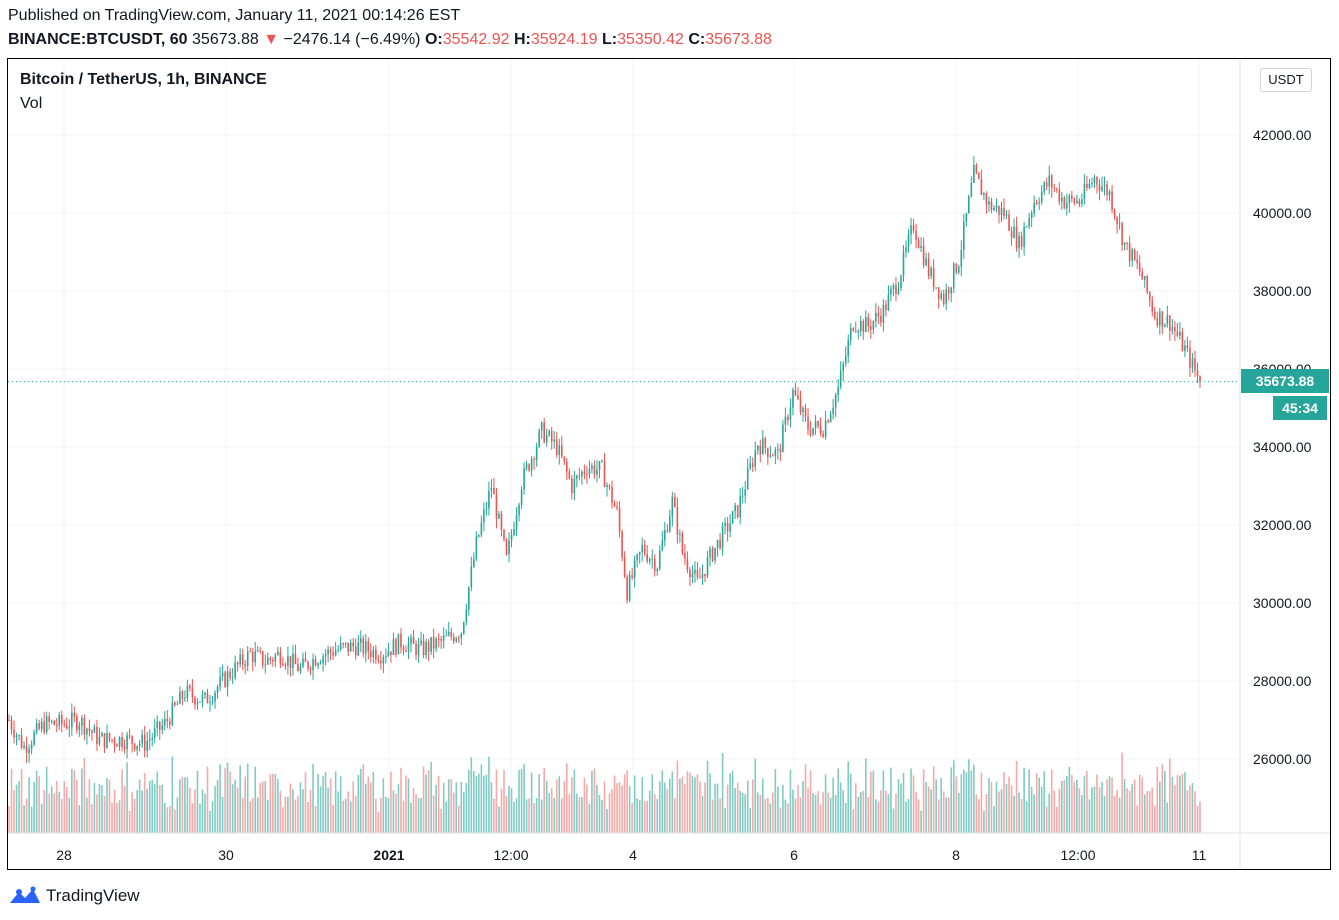 The image size is (1339, 920). I want to click on time-axis: 28 30 2021 12:00 4 6 8 12:00 11, so click(631, 855).